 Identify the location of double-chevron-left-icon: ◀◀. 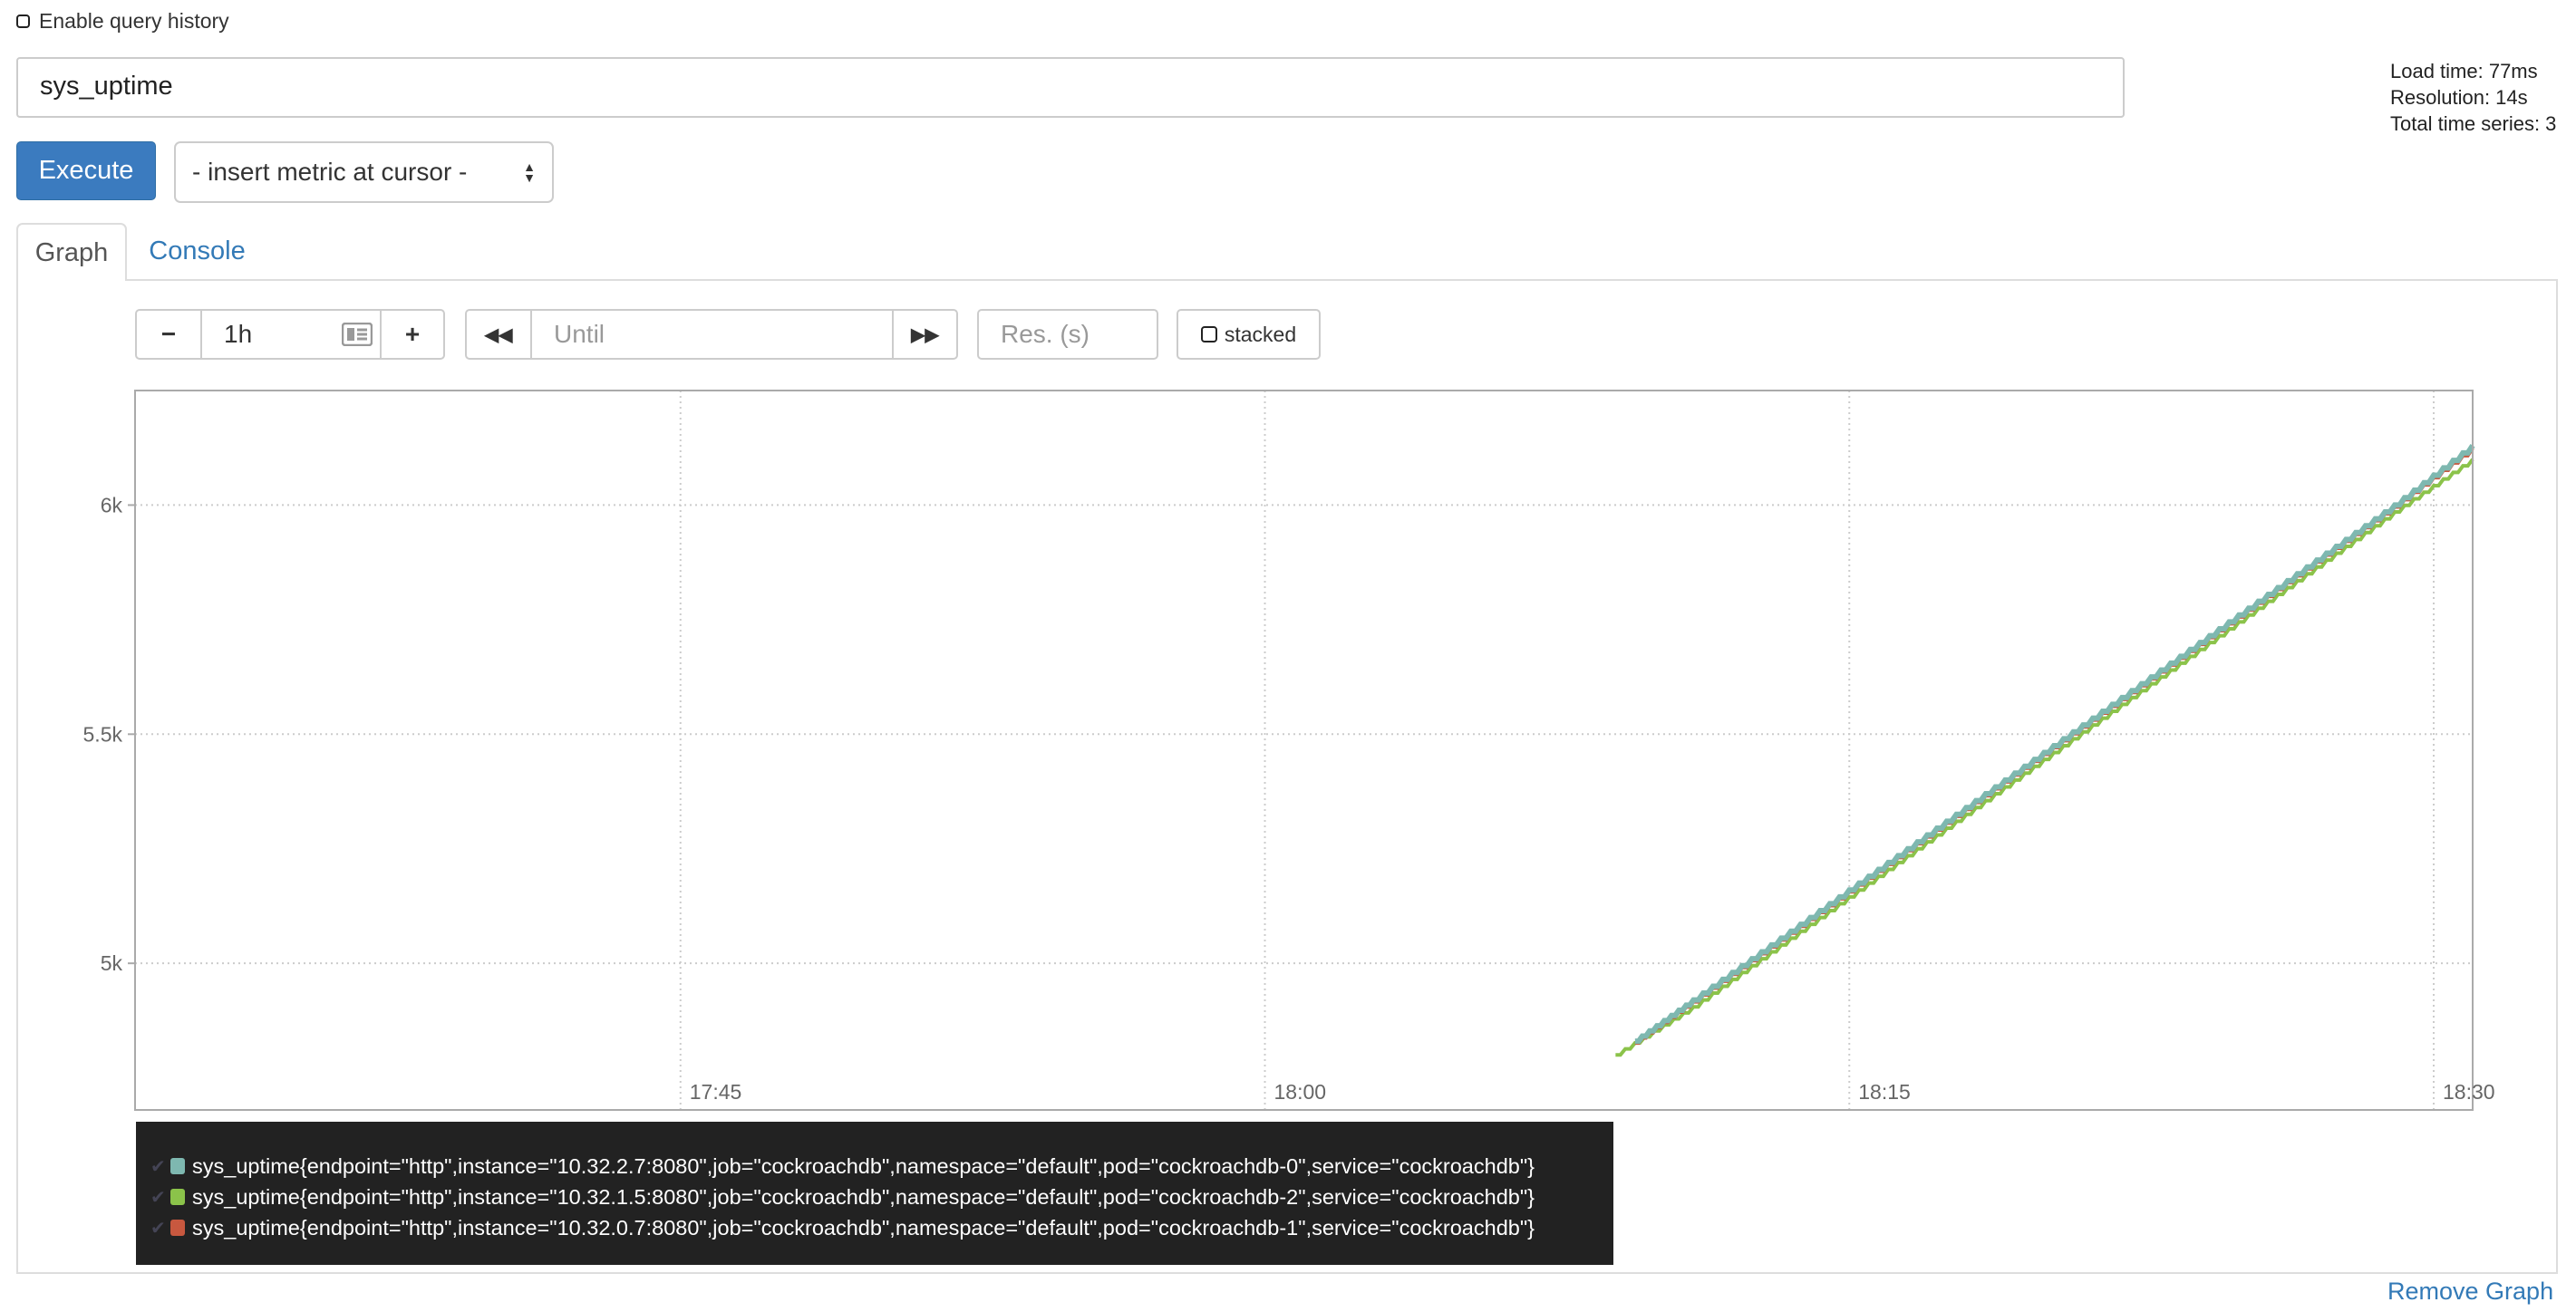
(498, 334).